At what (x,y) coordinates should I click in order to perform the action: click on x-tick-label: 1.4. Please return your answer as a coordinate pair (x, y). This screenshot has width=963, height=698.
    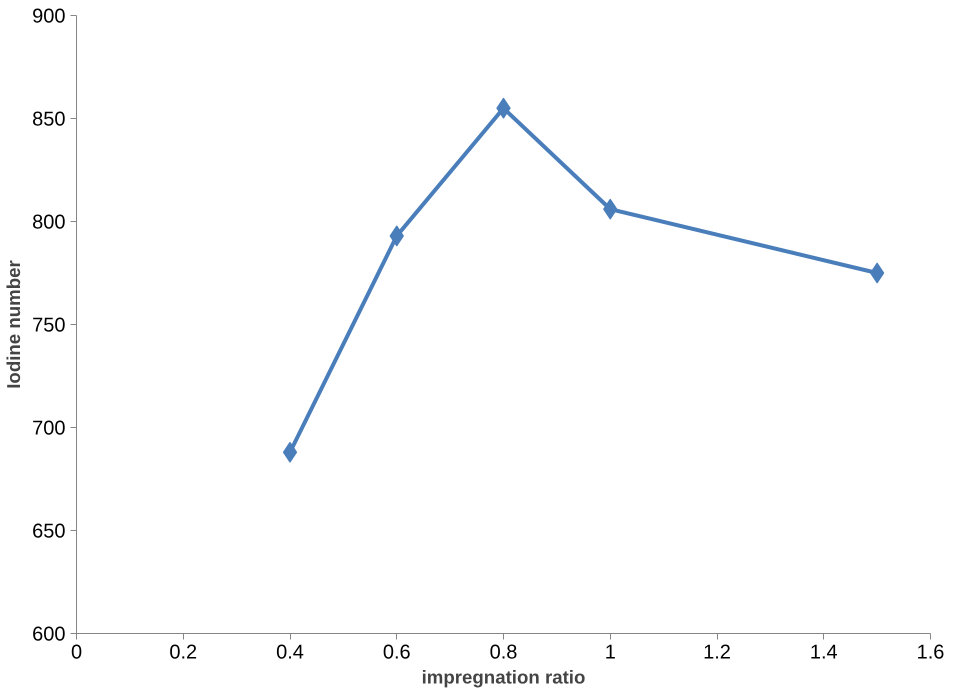
    Looking at the image, I should click on (824, 653).